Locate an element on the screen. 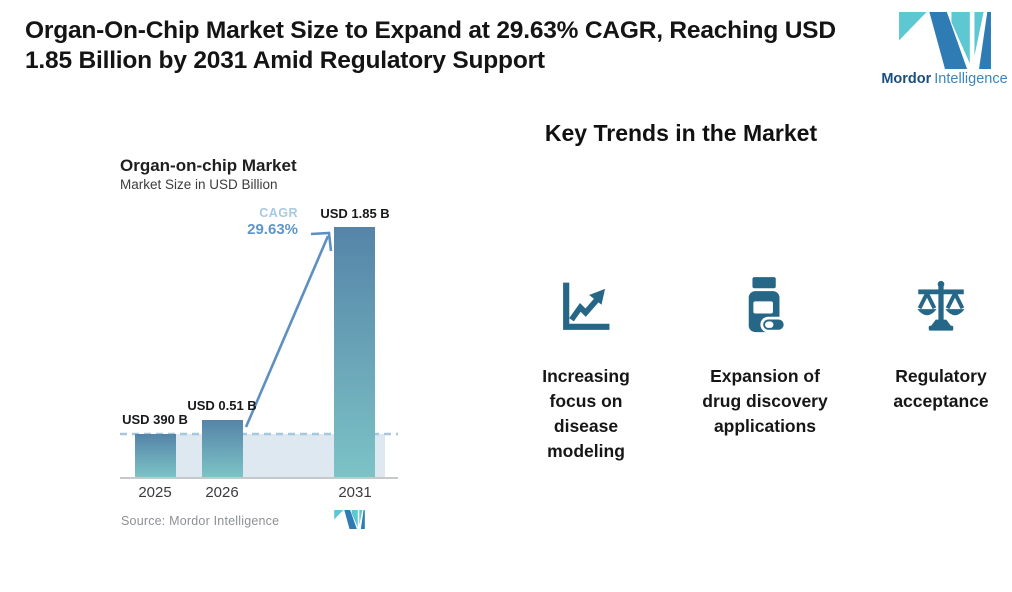 Image resolution: width=1012 pixels, height=592 pixels. brand-name: Mordor Intelligence is located at coordinates (944, 79).